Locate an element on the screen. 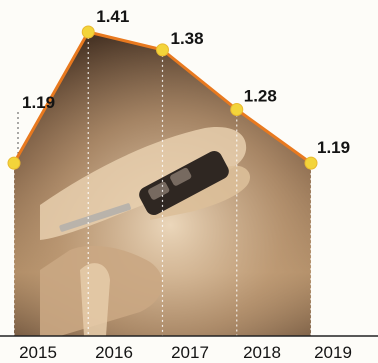 This screenshot has height=363, width=378. data-point-2019 is located at coordinates (311, 163).